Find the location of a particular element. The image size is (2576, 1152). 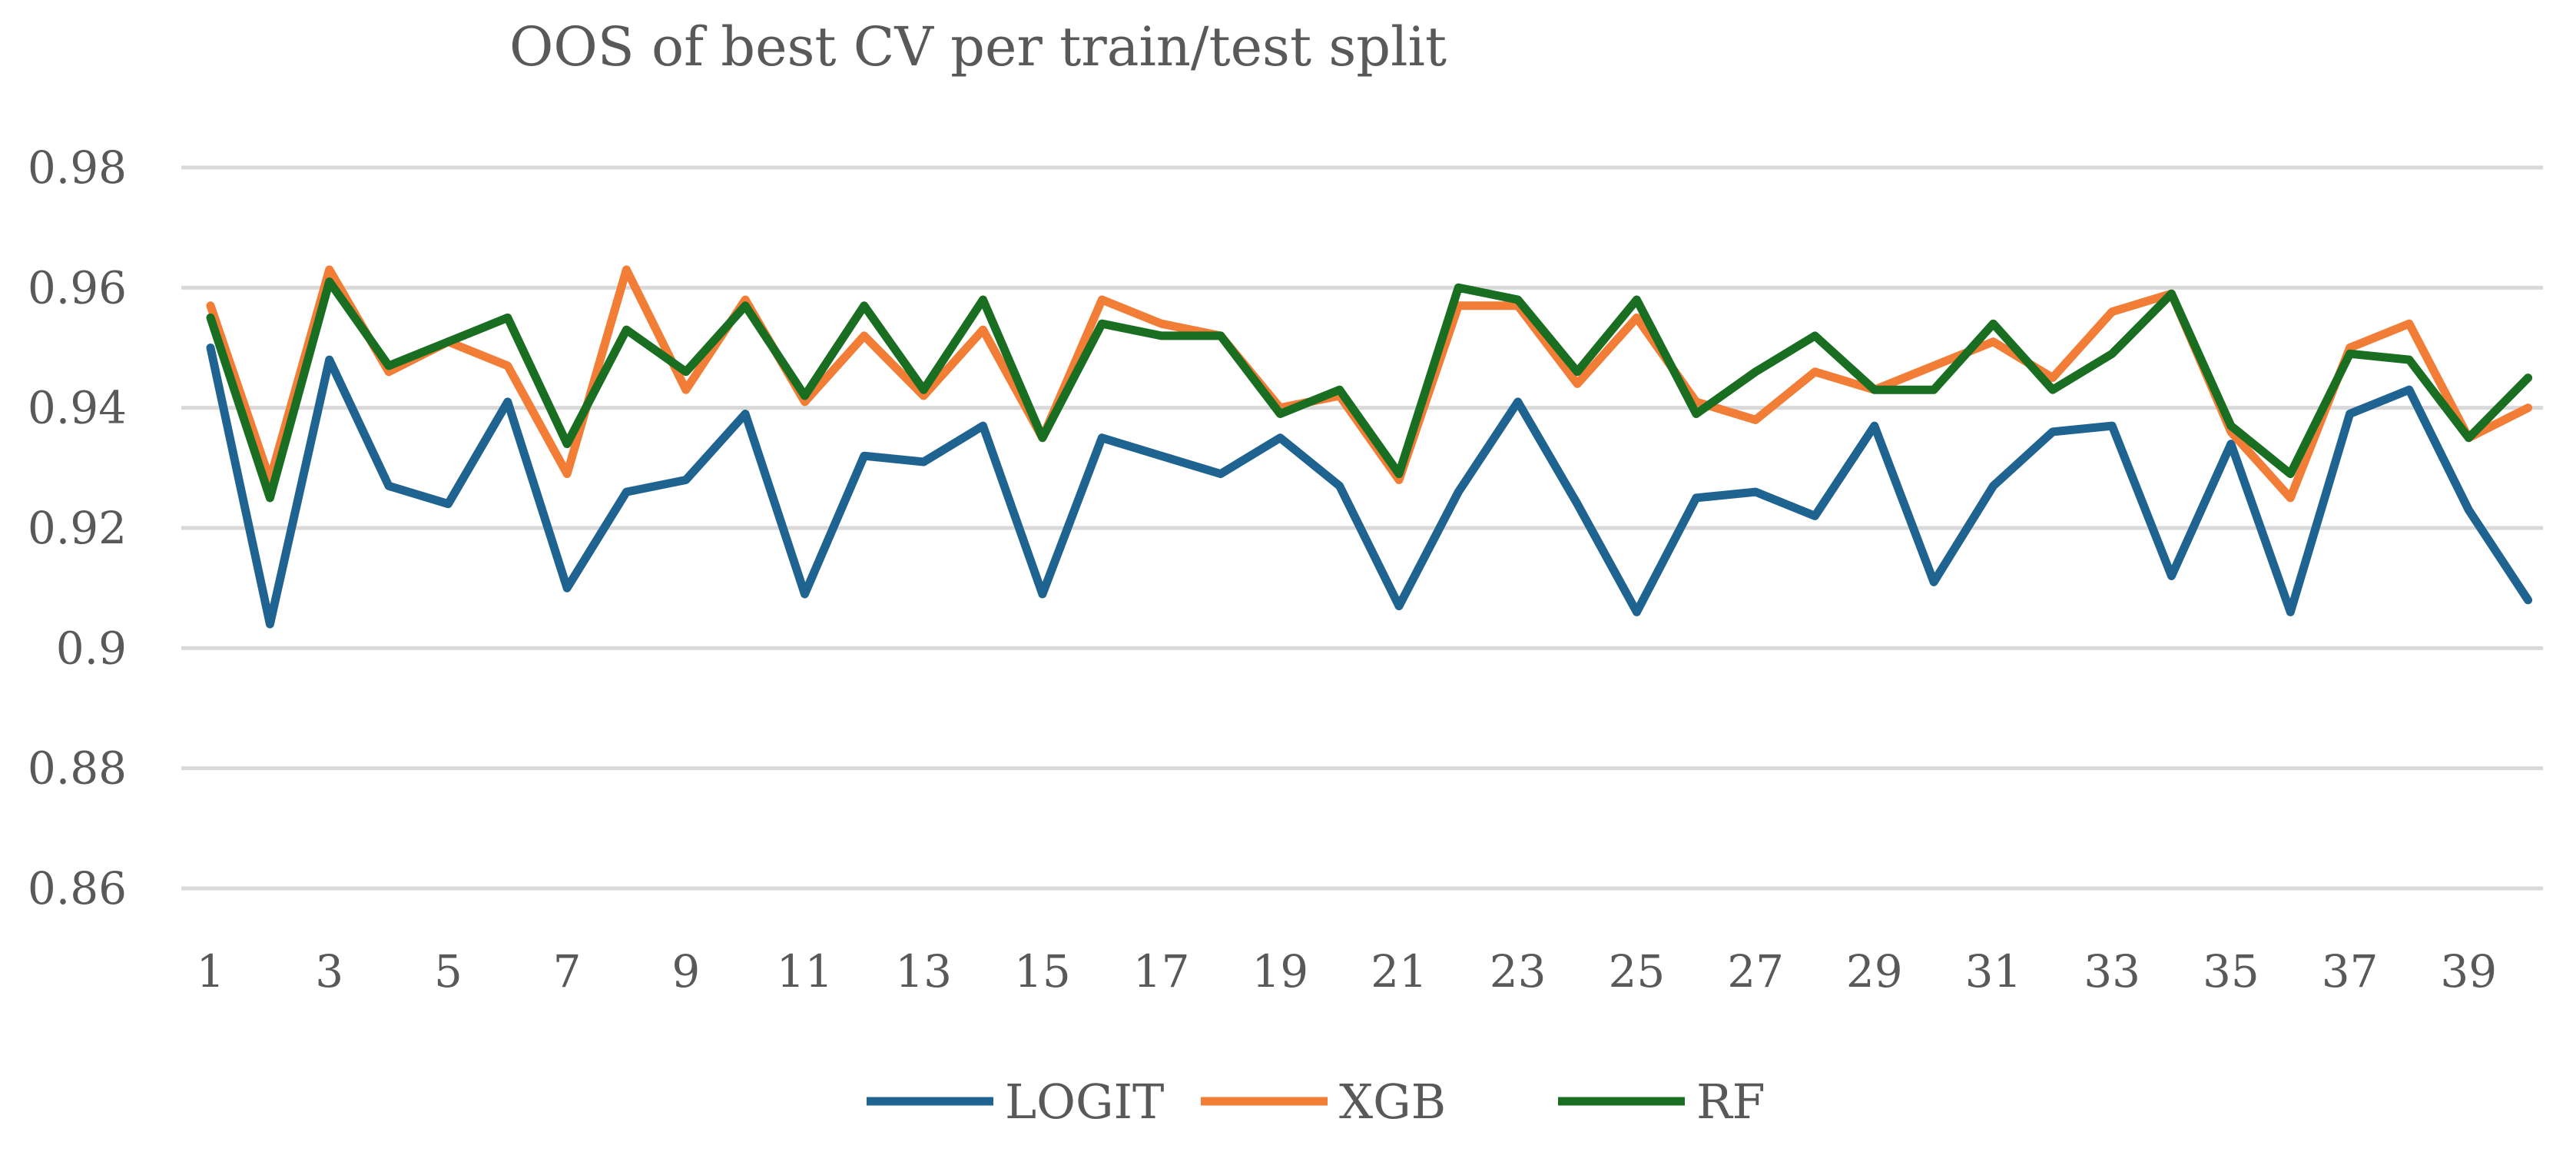

legend-label-xgb: XGB is located at coordinates (1392, 1102).